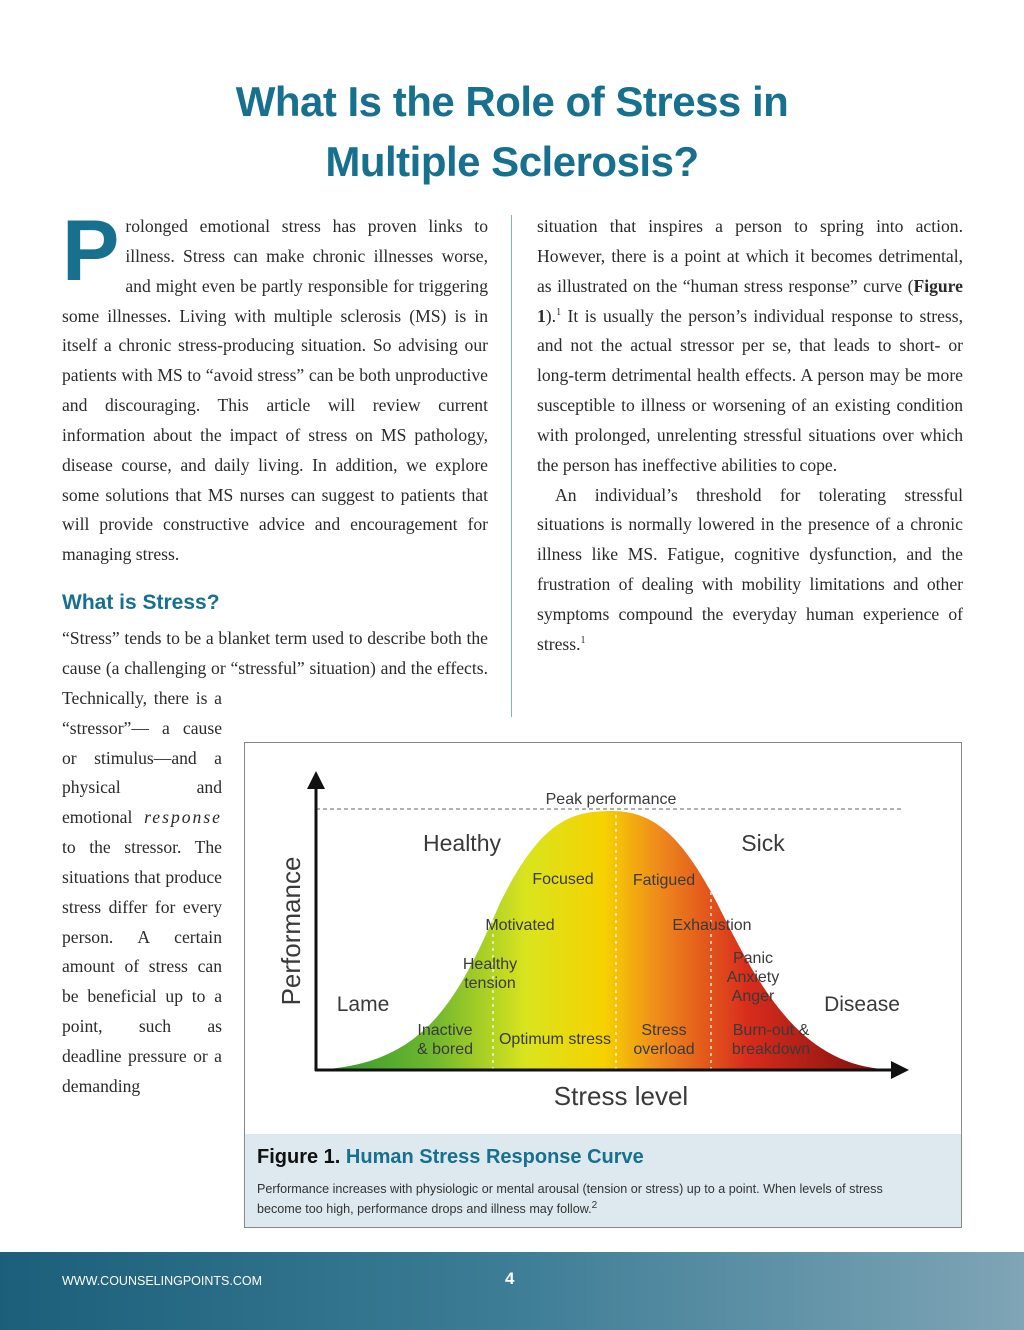 The height and width of the screenshot is (1330, 1024). I want to click on diagram-label: Lame, so click(363, 1004).